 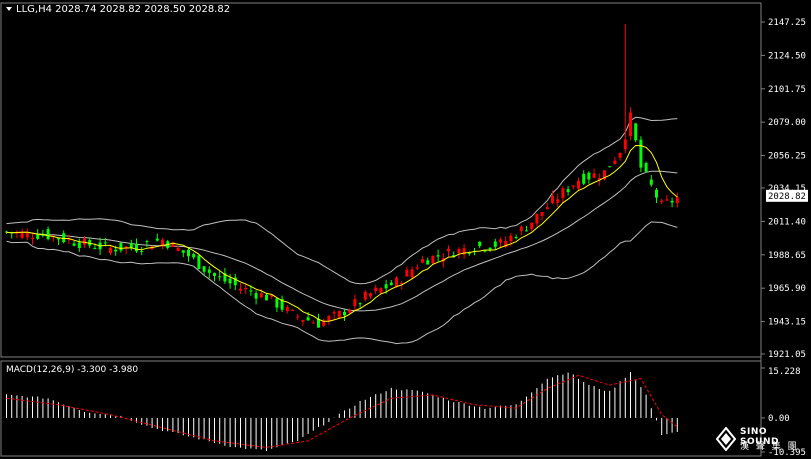 I want to click on macd-tick-label: 0.00, so click(x=779, y=419).